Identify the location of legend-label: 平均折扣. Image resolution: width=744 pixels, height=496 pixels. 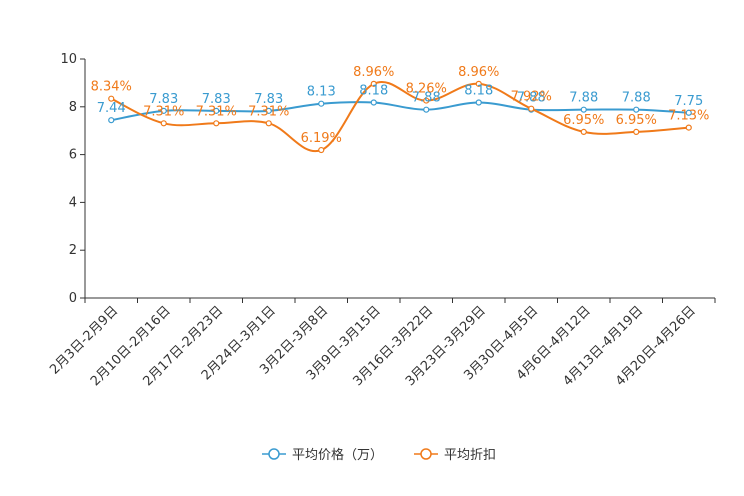
(470, 455).